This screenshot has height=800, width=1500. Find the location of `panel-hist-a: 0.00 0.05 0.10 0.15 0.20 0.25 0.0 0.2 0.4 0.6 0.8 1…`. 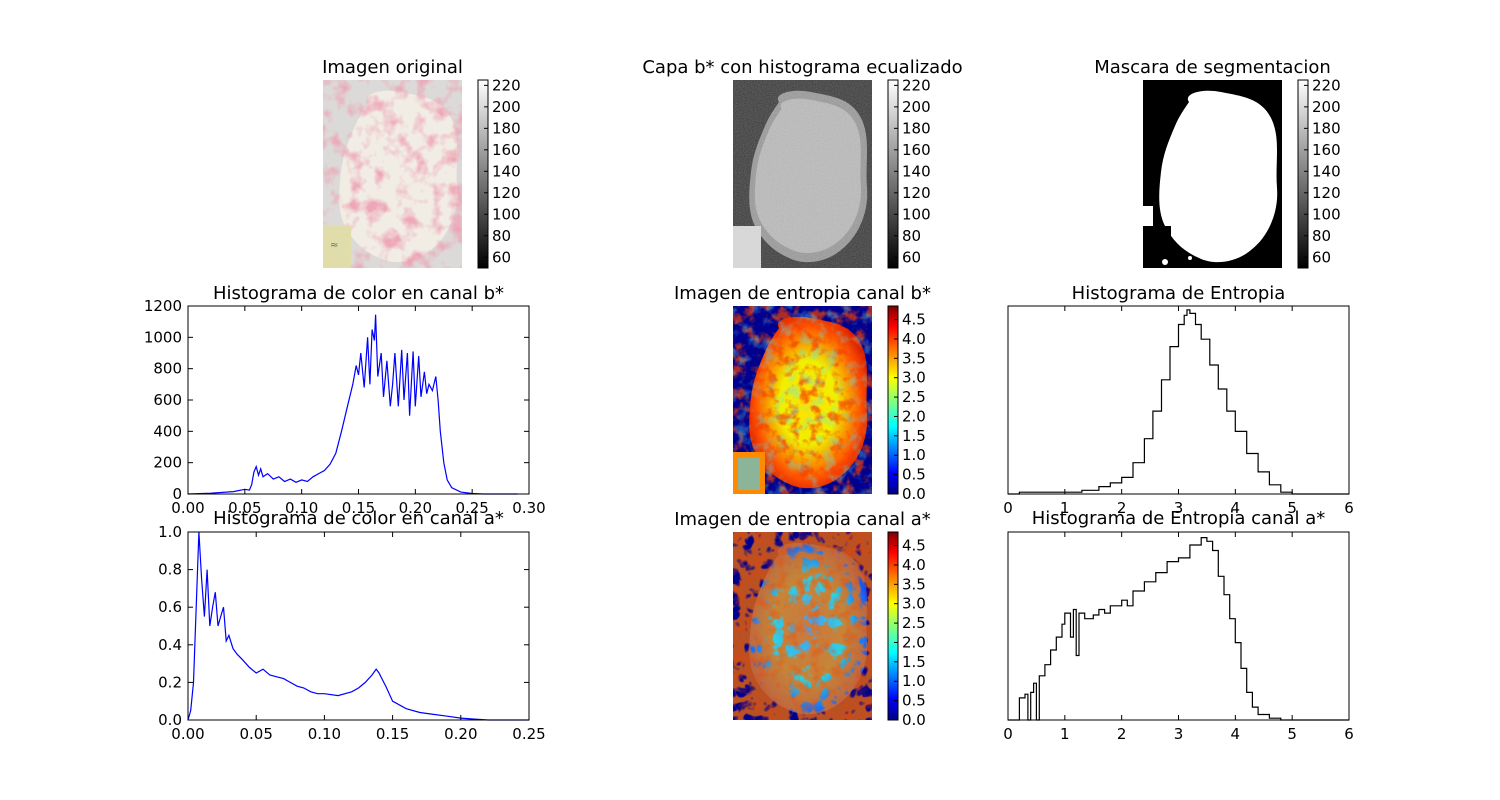

panel-hist-a: 0.00 0.05 0.10 0.15 0.20 0.25 0.0 0.2 0.4 0.6 0.8 1… is located at coordinates (352, 625).